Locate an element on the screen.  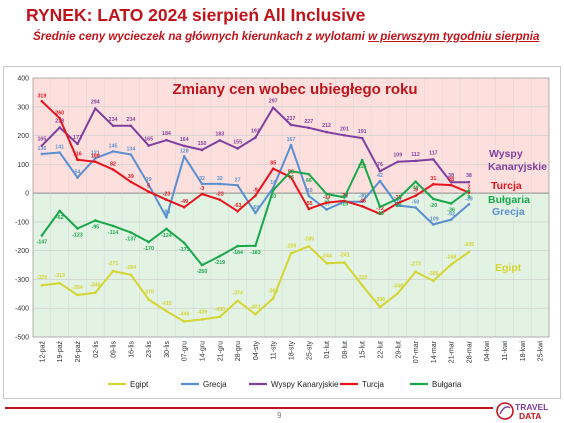
y-tick-label: -200 is located at coordinates (22, 251).